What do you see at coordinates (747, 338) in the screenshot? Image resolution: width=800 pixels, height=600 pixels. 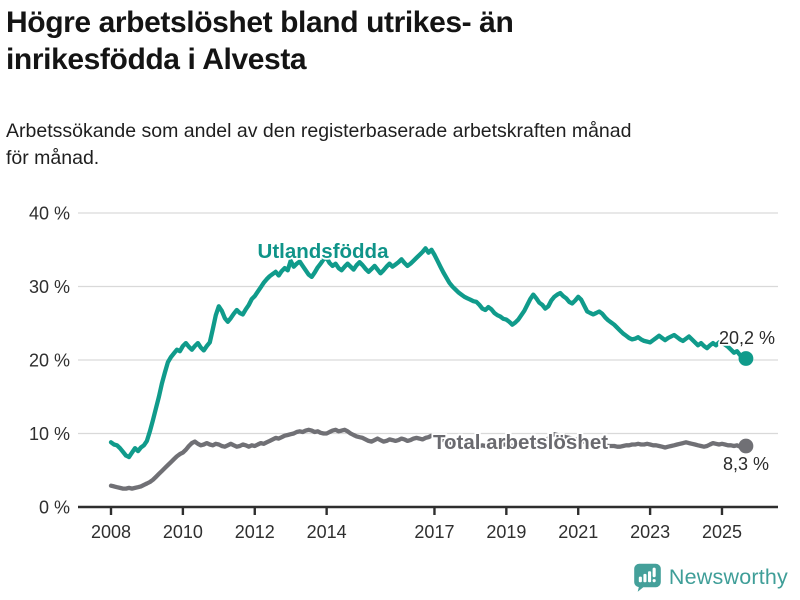 I see `end-value-label-utlandsfodda: 20,2 %` at bounding box center [747, 338].